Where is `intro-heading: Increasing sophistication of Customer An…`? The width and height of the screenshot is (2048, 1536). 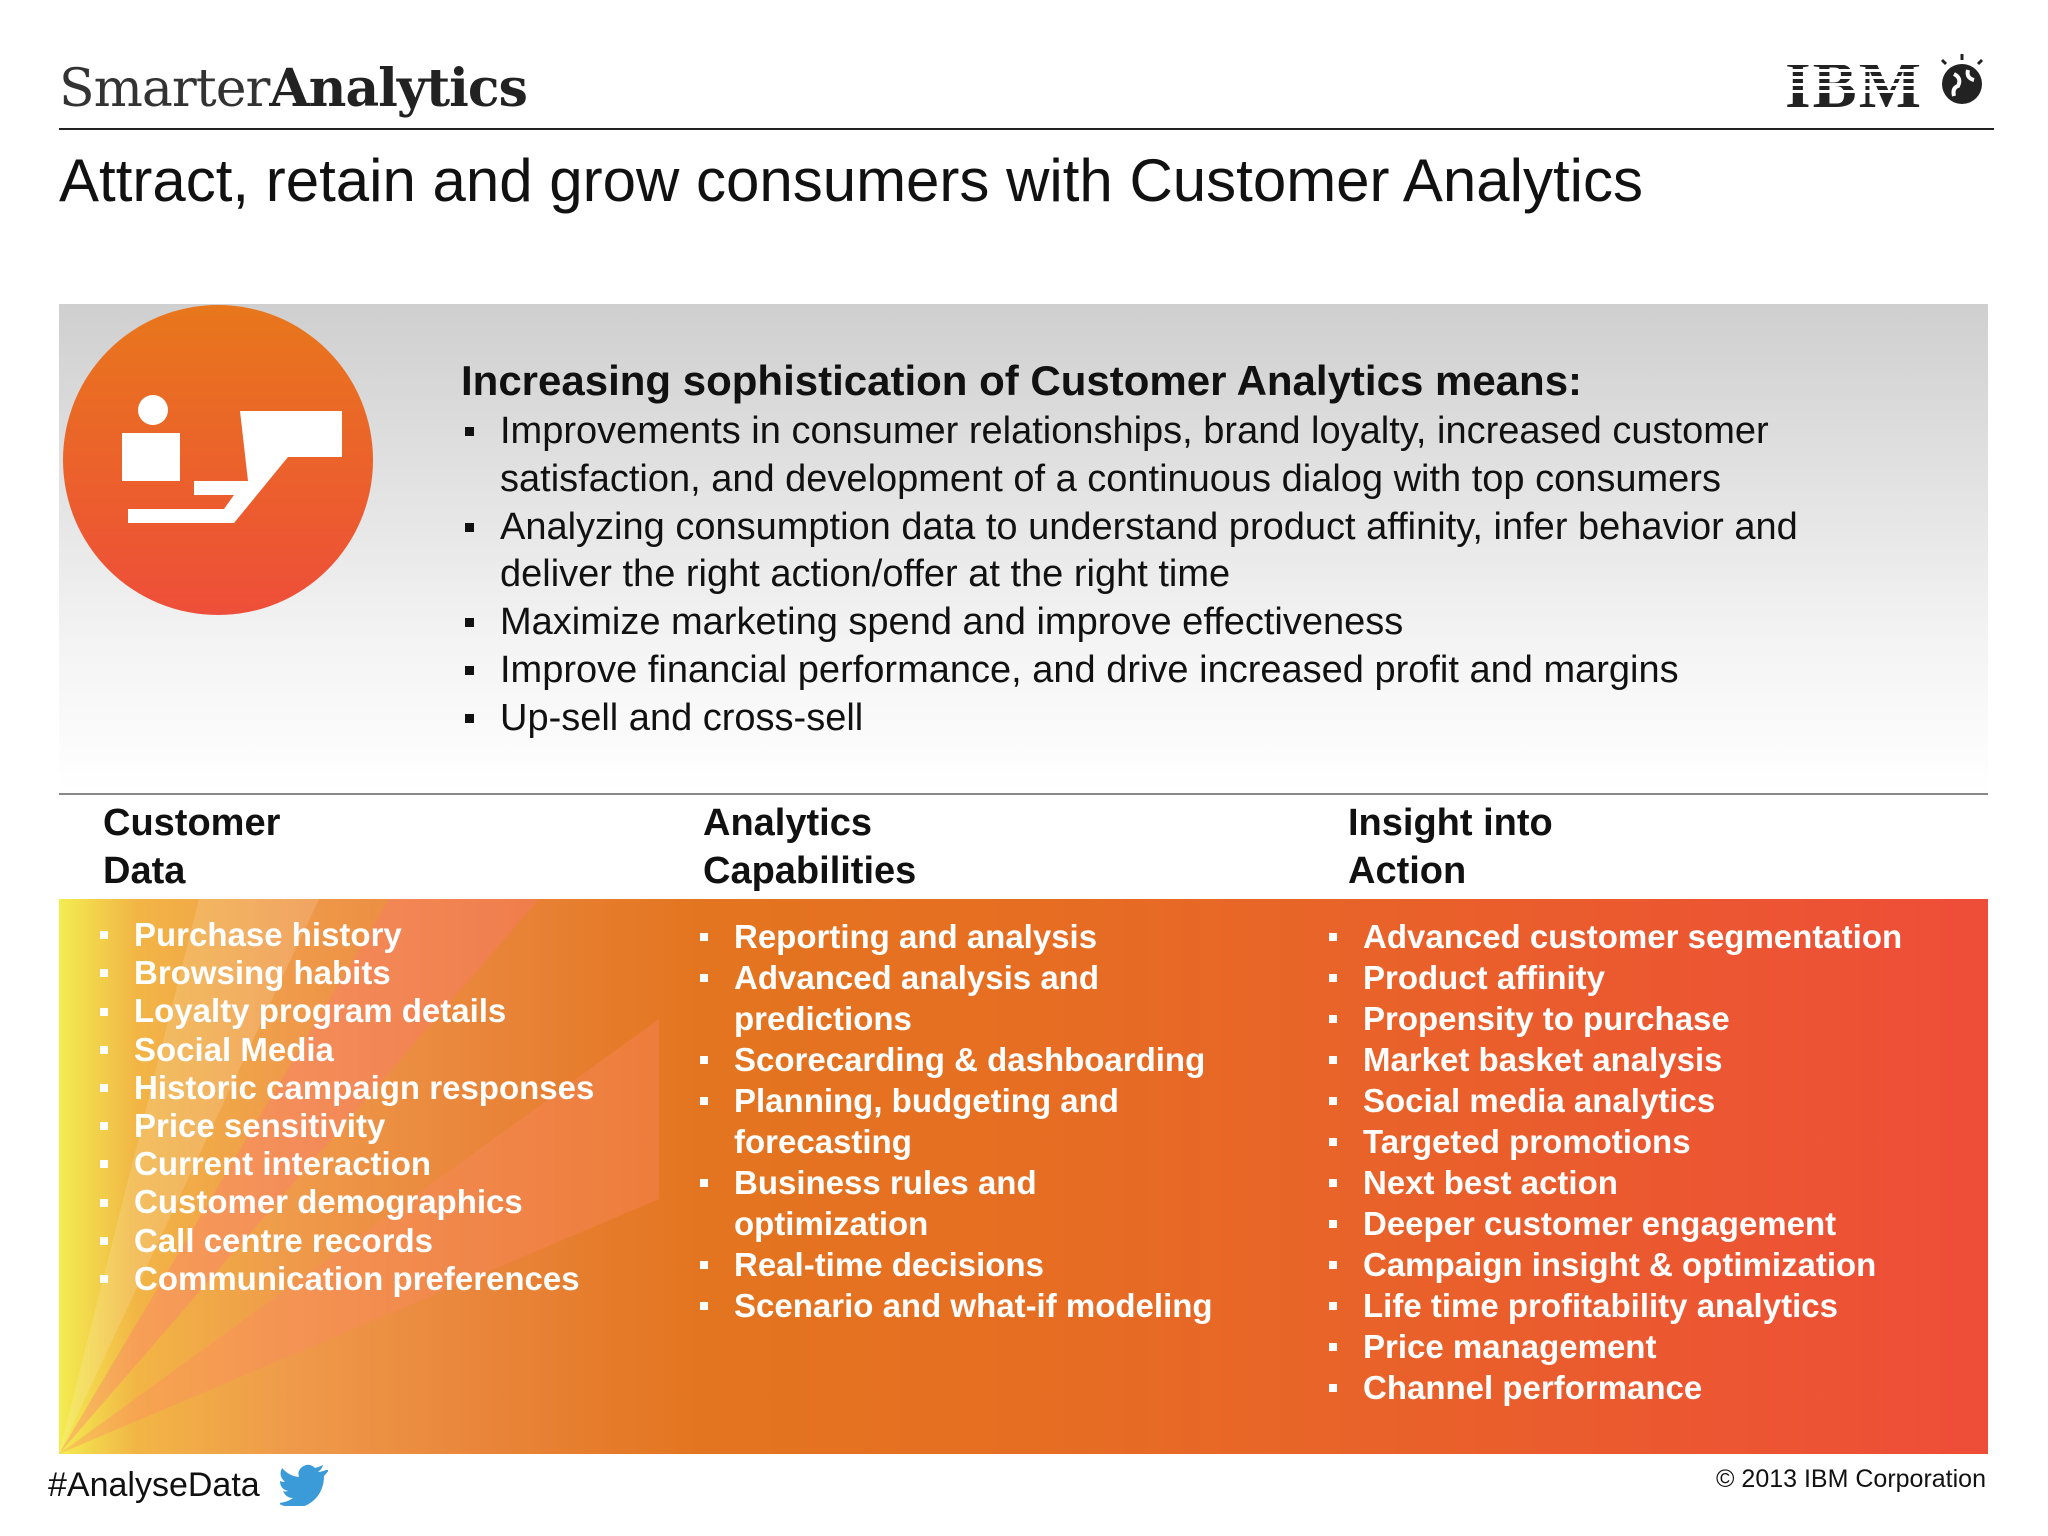 intro-heading: Increasing sophistication of Customer An… is located at coordinates (1022, 380).